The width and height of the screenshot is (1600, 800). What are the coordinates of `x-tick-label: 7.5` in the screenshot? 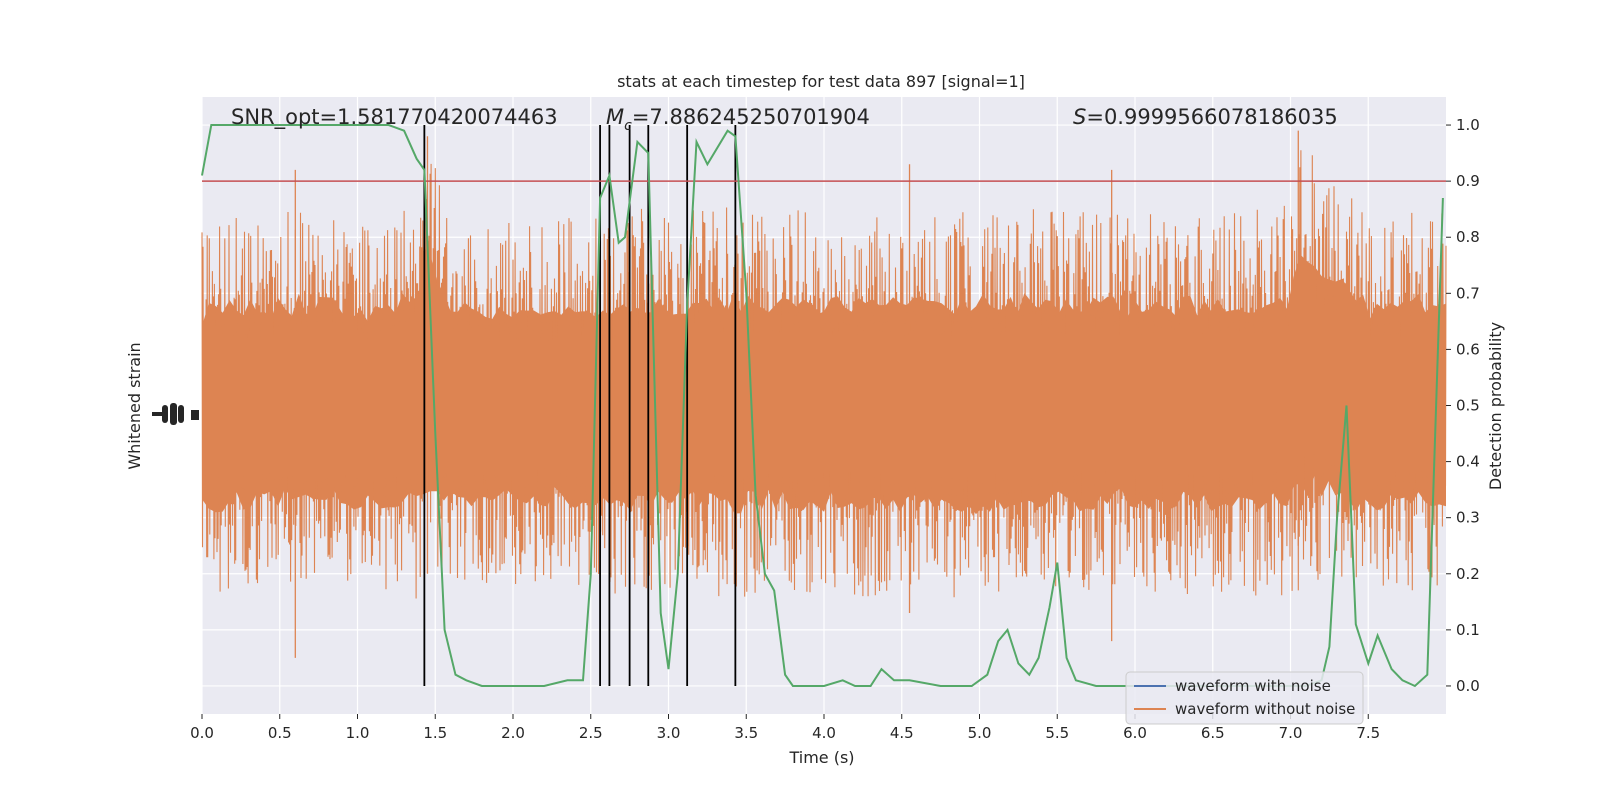 It's located at (1368, 733).